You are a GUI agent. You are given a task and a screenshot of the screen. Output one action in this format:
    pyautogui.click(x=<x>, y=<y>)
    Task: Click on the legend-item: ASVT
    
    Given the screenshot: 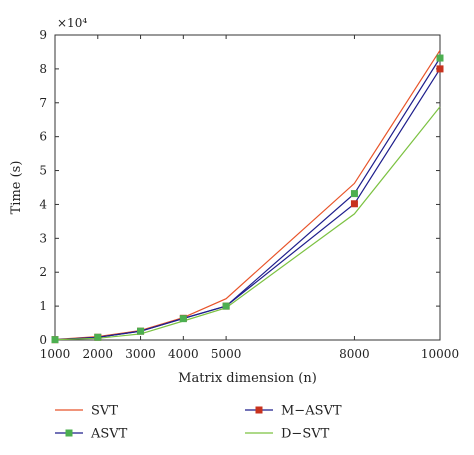 What is the action you would take?
    pyautogui.click(x=91, y=434)
    